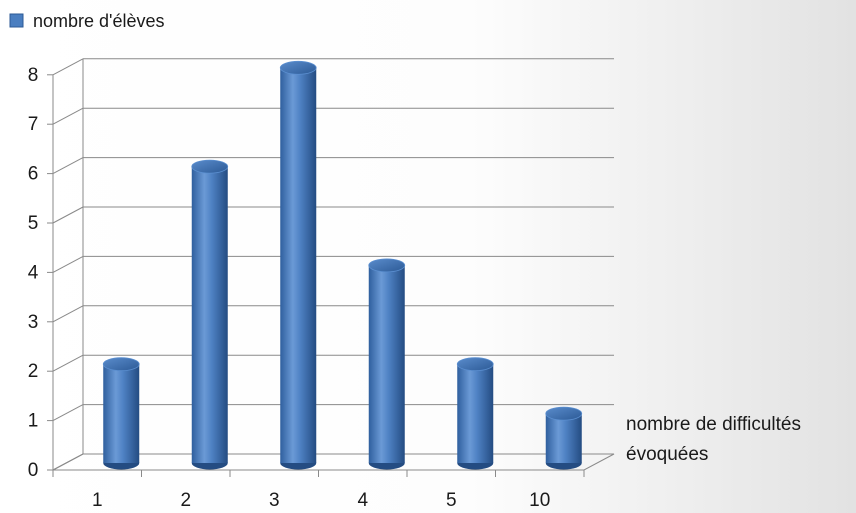  Describe the element at coordinates (667, 454) in the screenshot. I see `x-axis-label: évoquées` at that location.